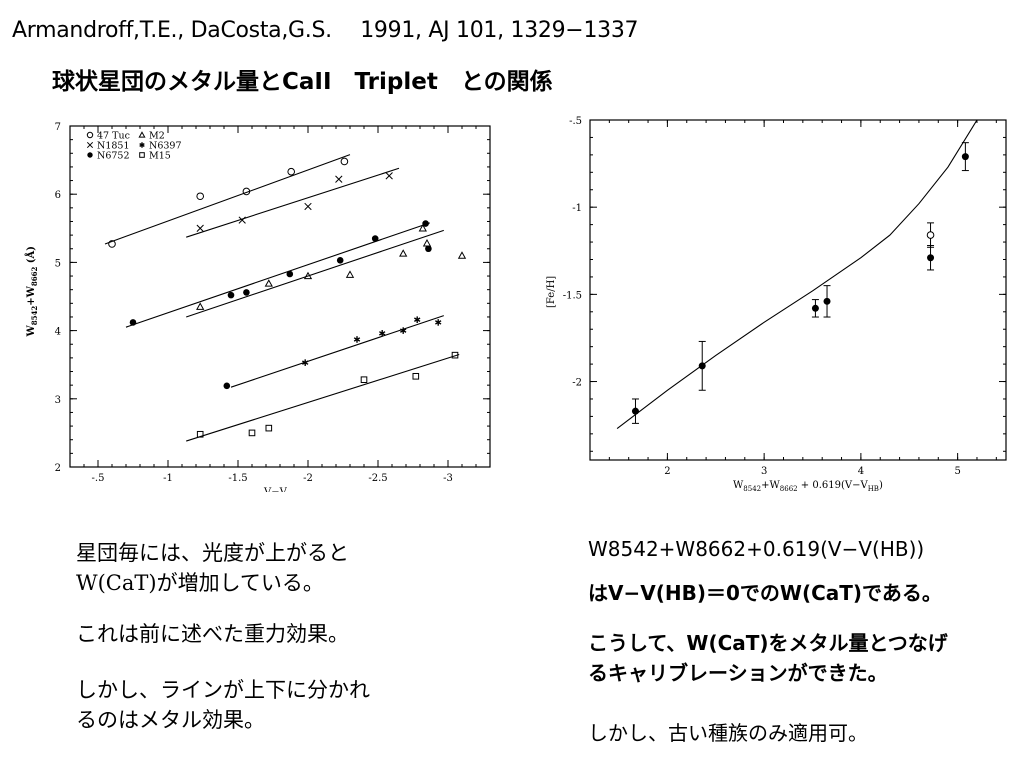  Describe the element at coordinates (308, 478) in the screenshot. I see `x-tick-label: -2` at that location.